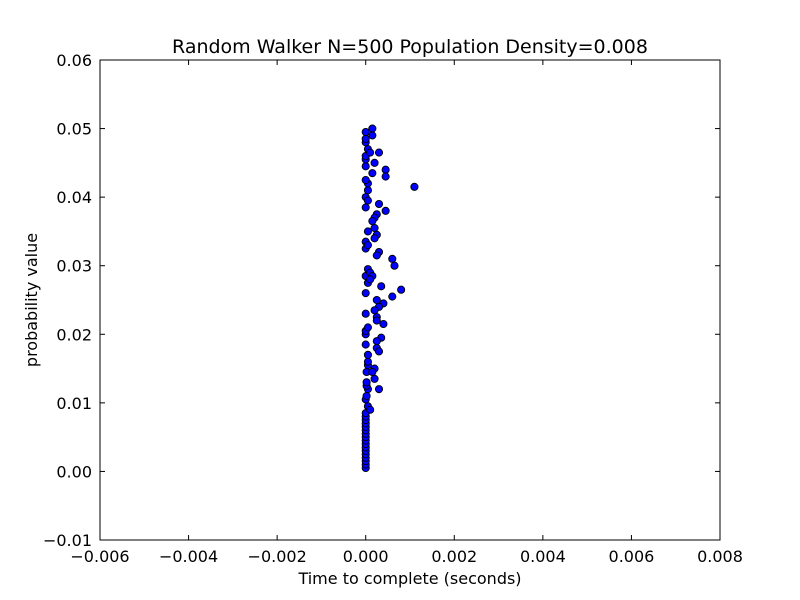 Image resolution: width=800 pixels, height=600 pixels. Describe the element at coordinates (454, 556) in the screenshot. I see `x-tick-label: 0.002` at that location.